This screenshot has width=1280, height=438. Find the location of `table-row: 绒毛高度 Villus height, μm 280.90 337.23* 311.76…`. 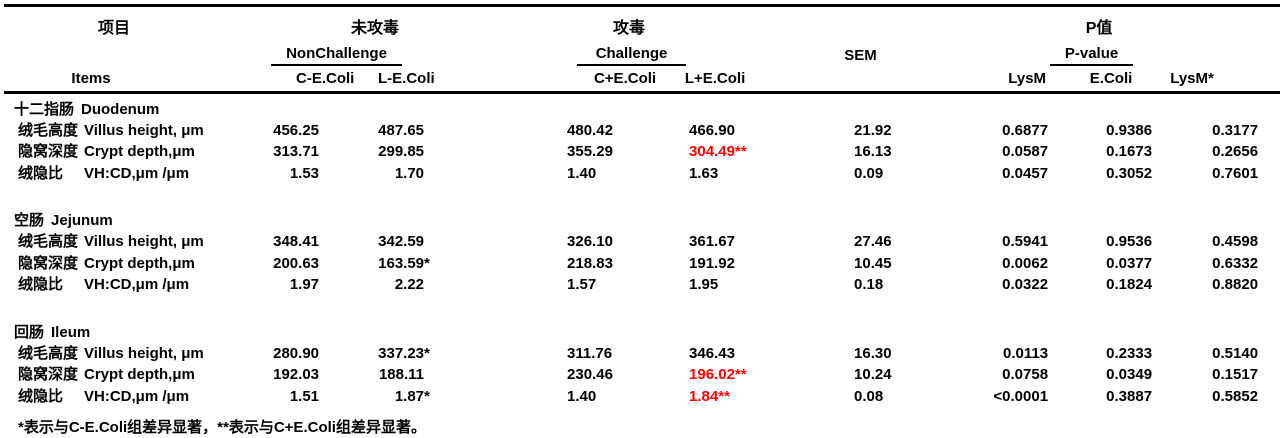

table-row: 绒毛高度 Villus height, μm 280.90 337.23* 311.76… is located at coordinates (642, 354).